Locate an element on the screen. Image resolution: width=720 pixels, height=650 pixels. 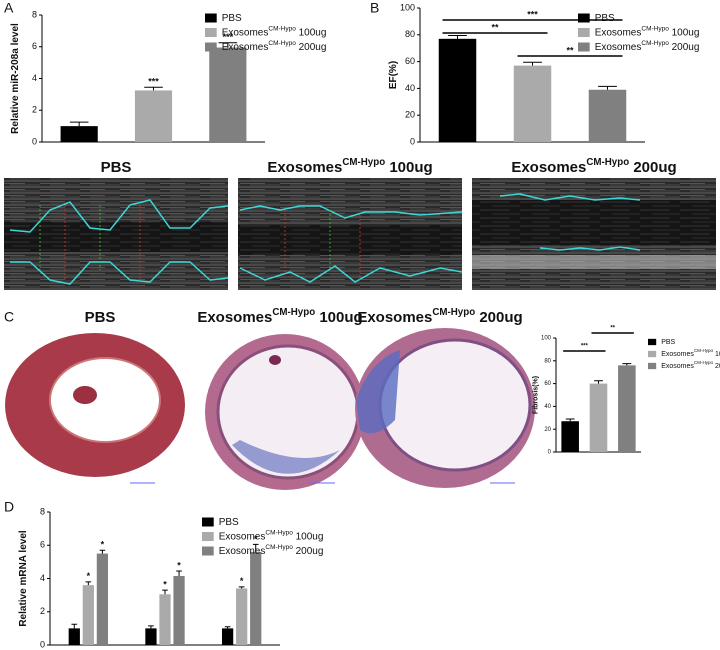
panel-letter: D is located at coordinates (9, 507).